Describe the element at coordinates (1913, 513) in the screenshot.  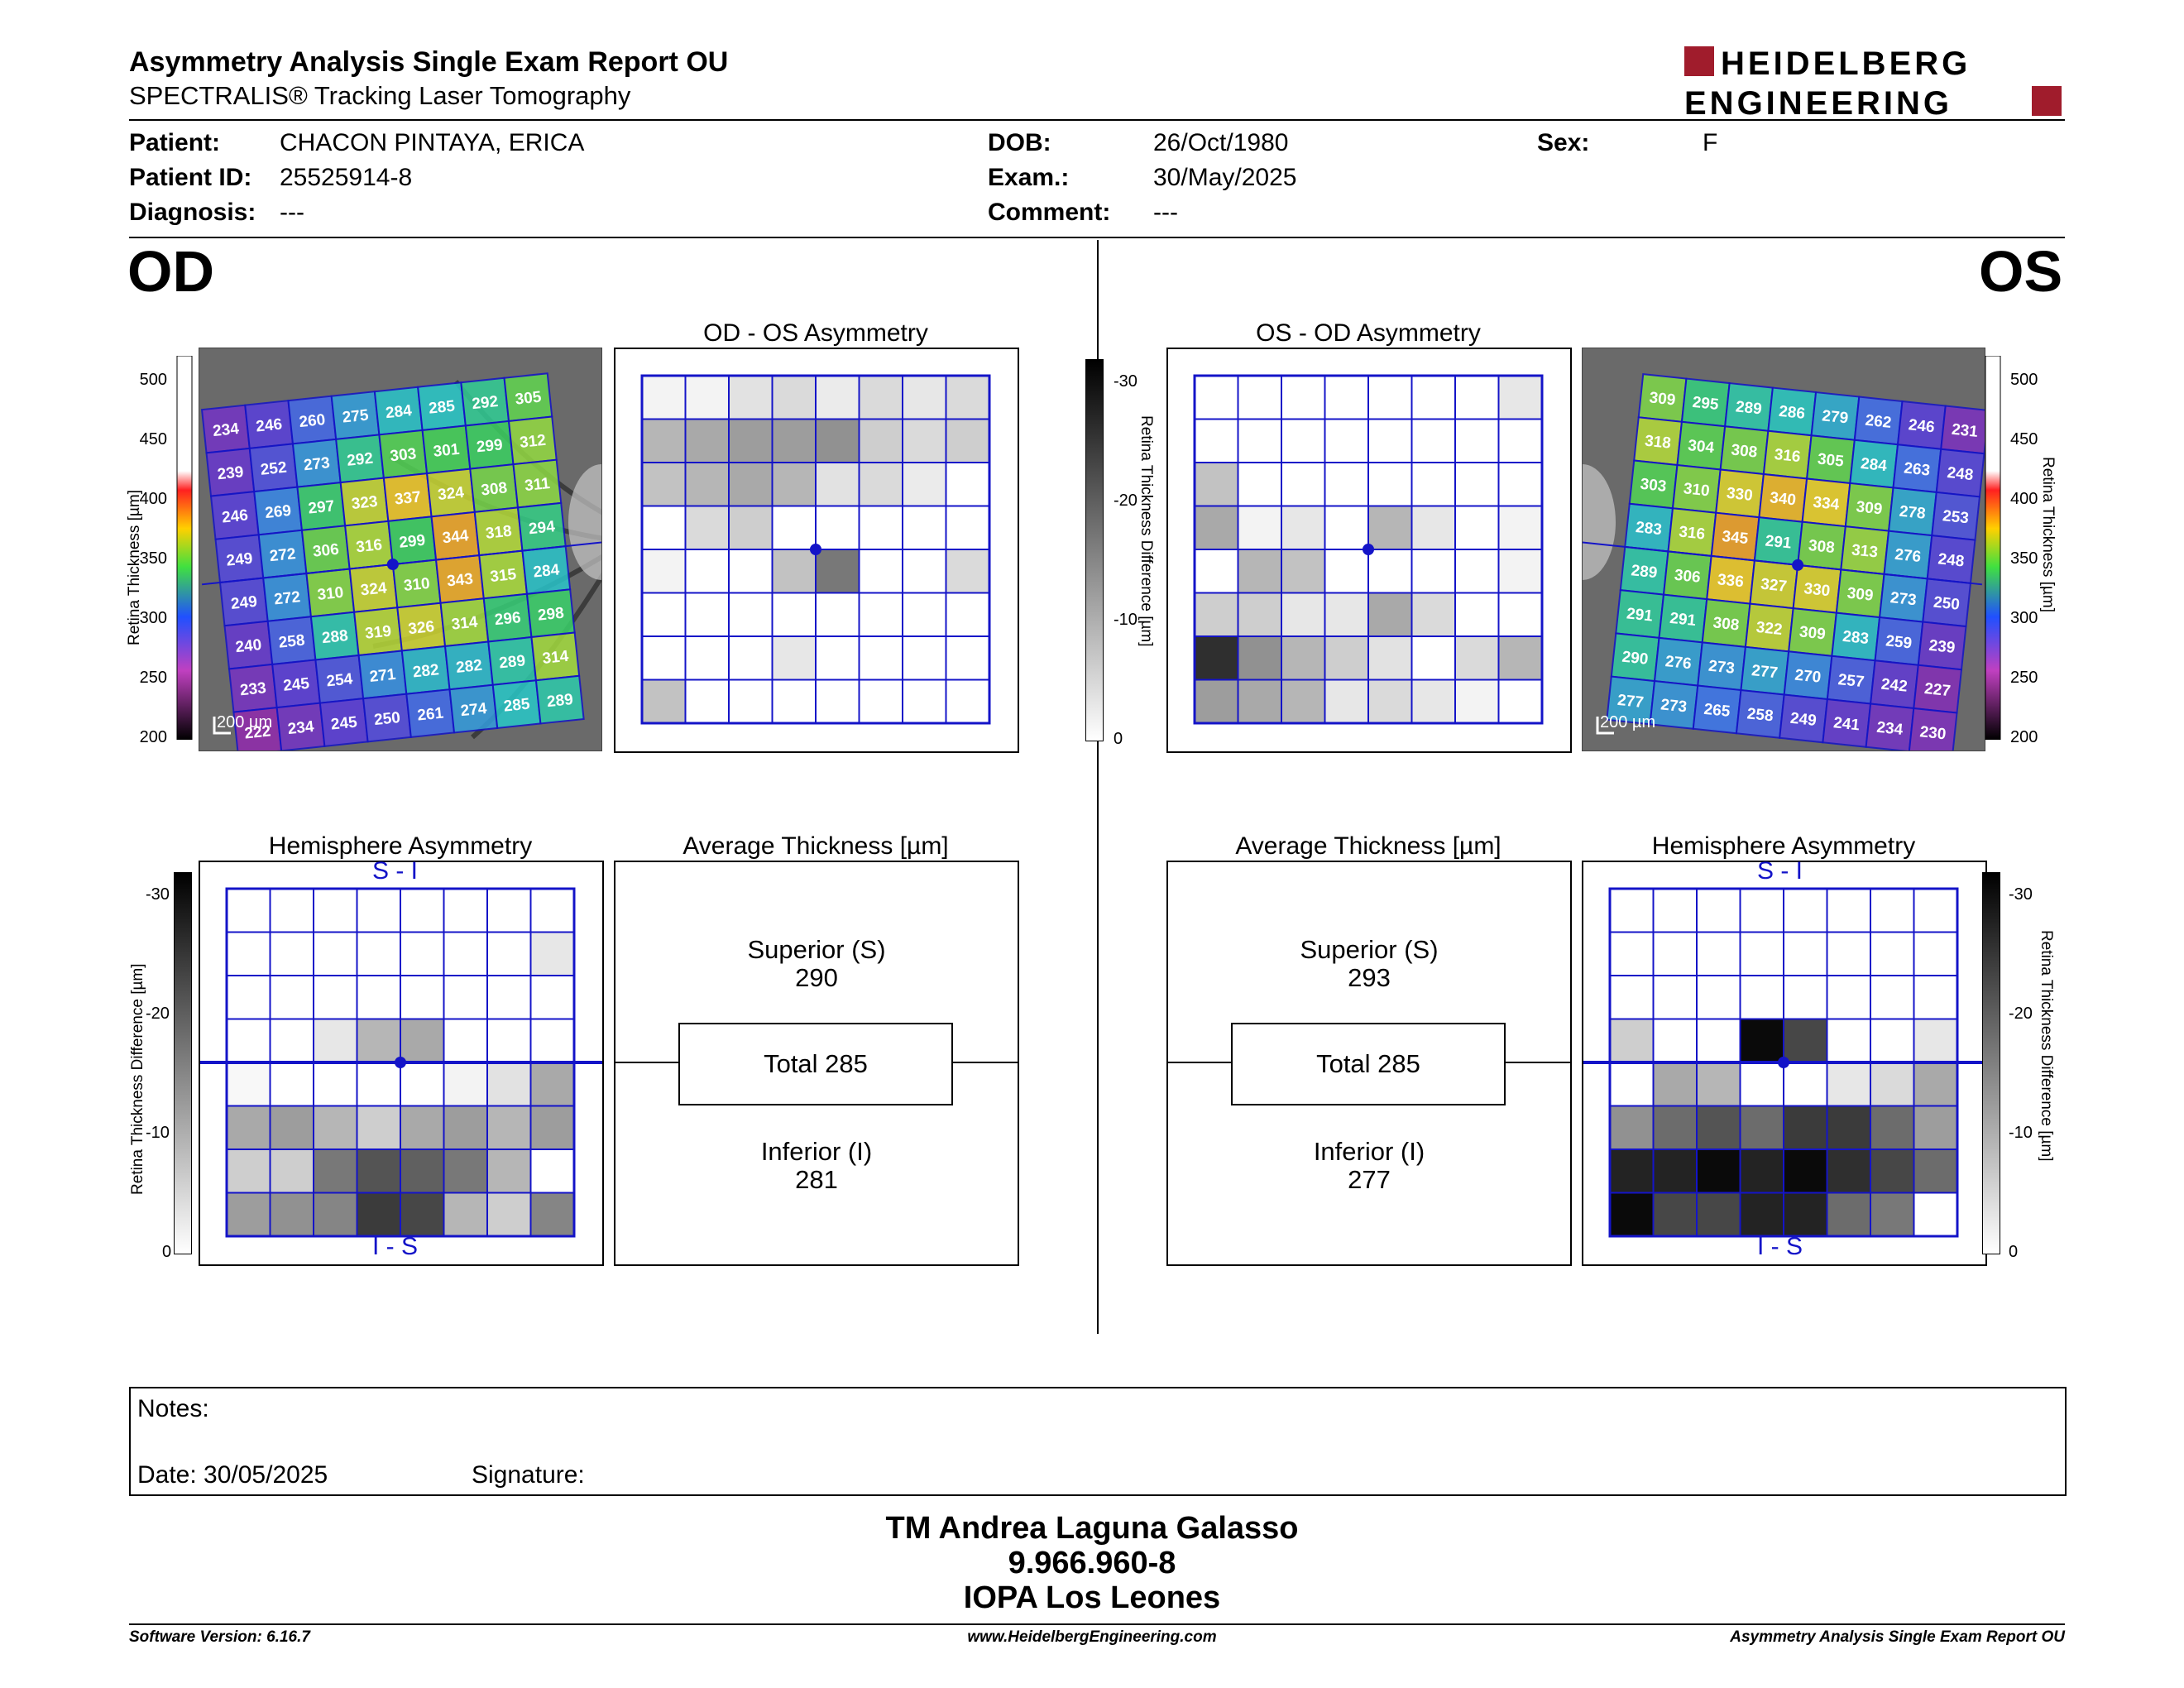
I see `thickness-value: 278` at that location.